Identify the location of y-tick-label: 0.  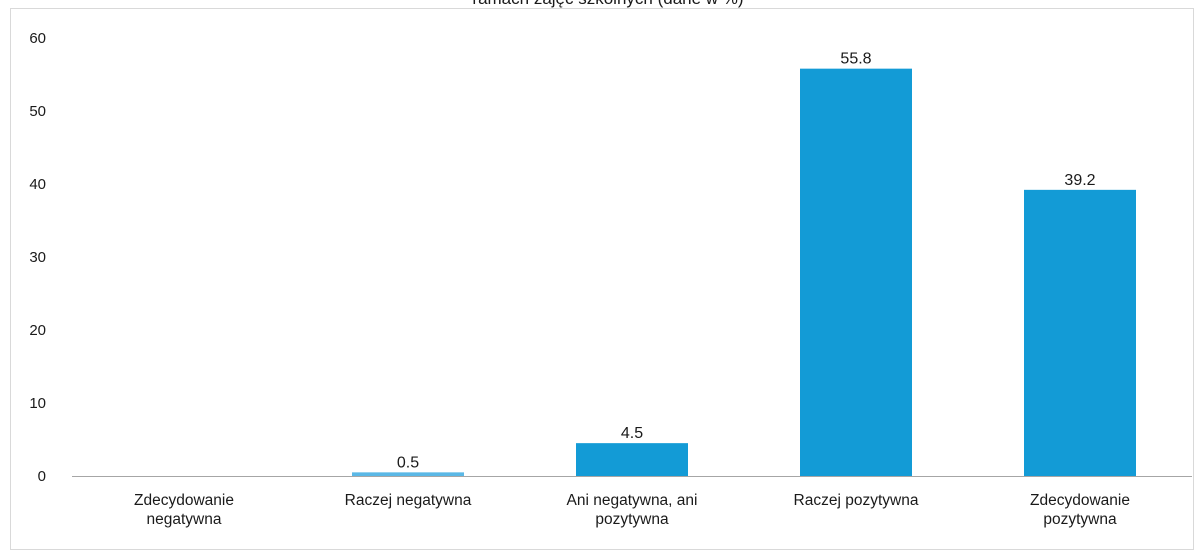
(42, 476).